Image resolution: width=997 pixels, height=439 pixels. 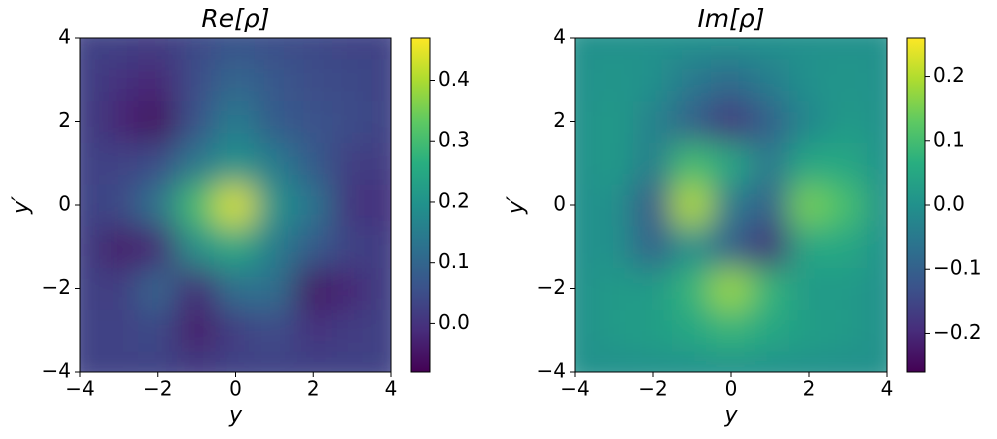 What do you see at coordinates (454, 322) in the screenshot?
I see `colorbar-tick-label: 0.0` at bounding box center [454, 322].